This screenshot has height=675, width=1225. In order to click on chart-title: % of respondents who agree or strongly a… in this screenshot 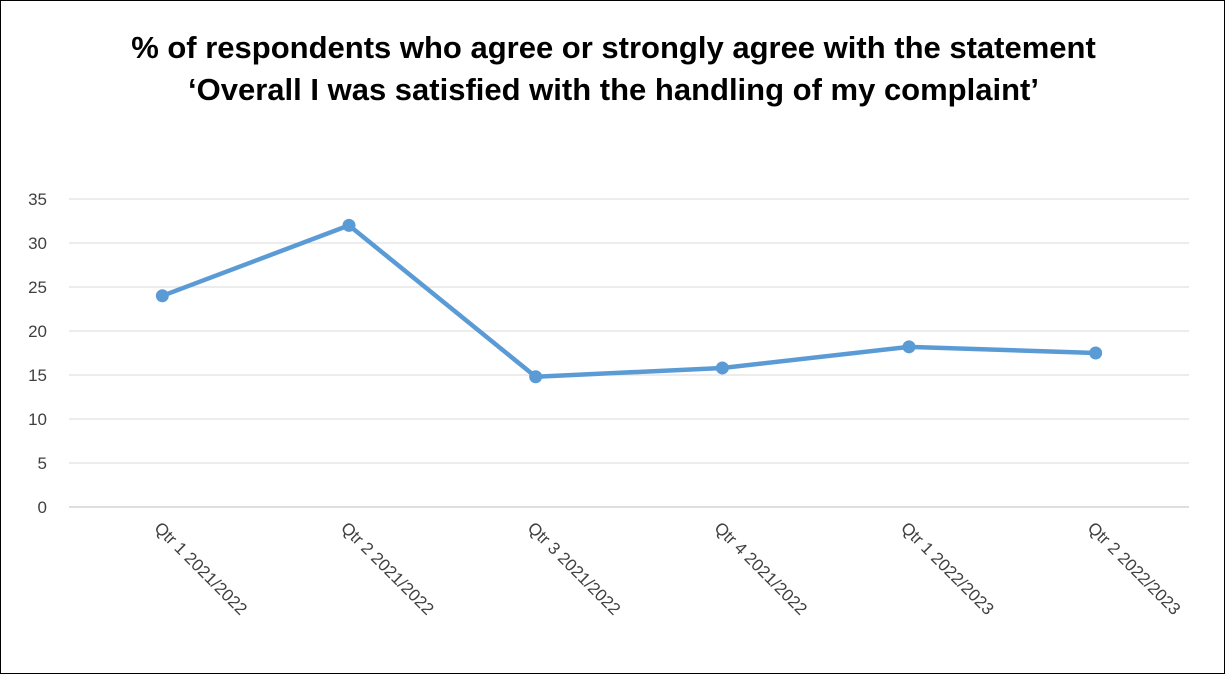, I will do `click(613, 68)`.